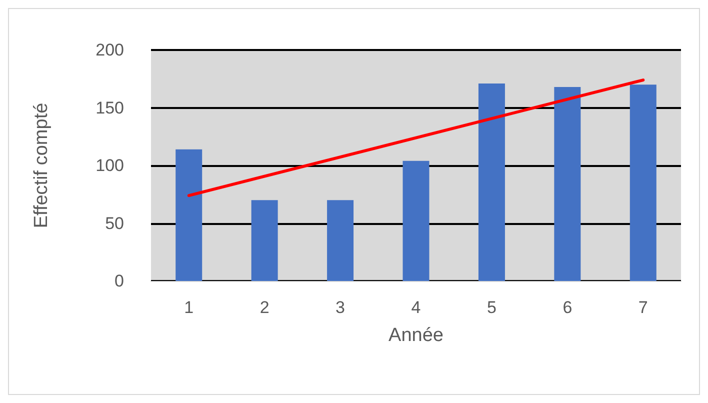  What do you see at coordinates (110, 108) in the screenshot?
I see `y-tick-label: 150` at bounding box center [110, 108].